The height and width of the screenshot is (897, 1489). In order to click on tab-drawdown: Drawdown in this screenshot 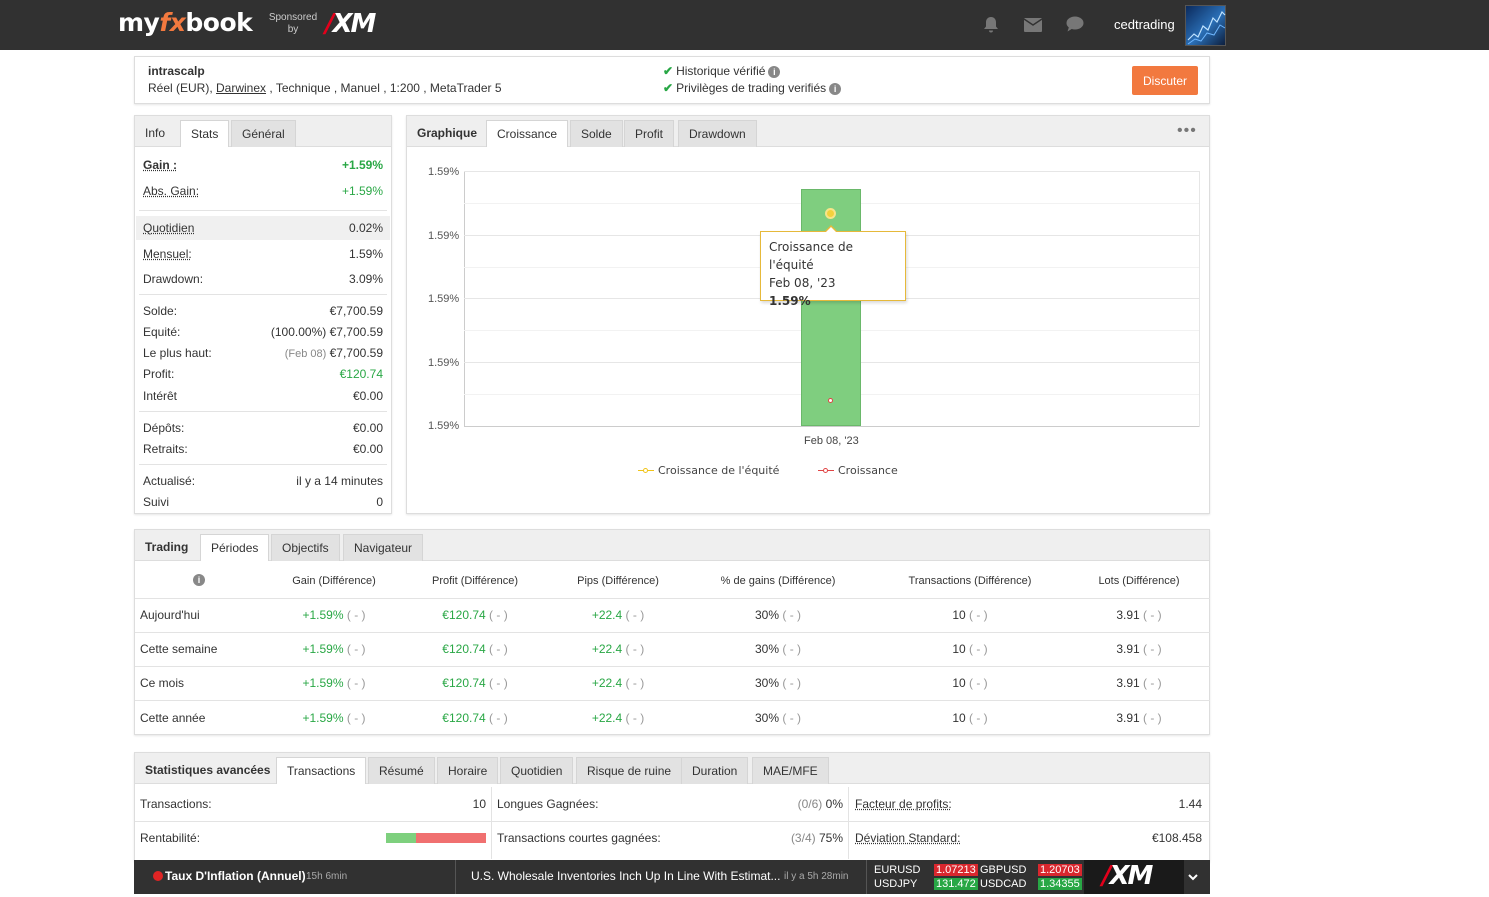, I will do `click(717, 133)`.